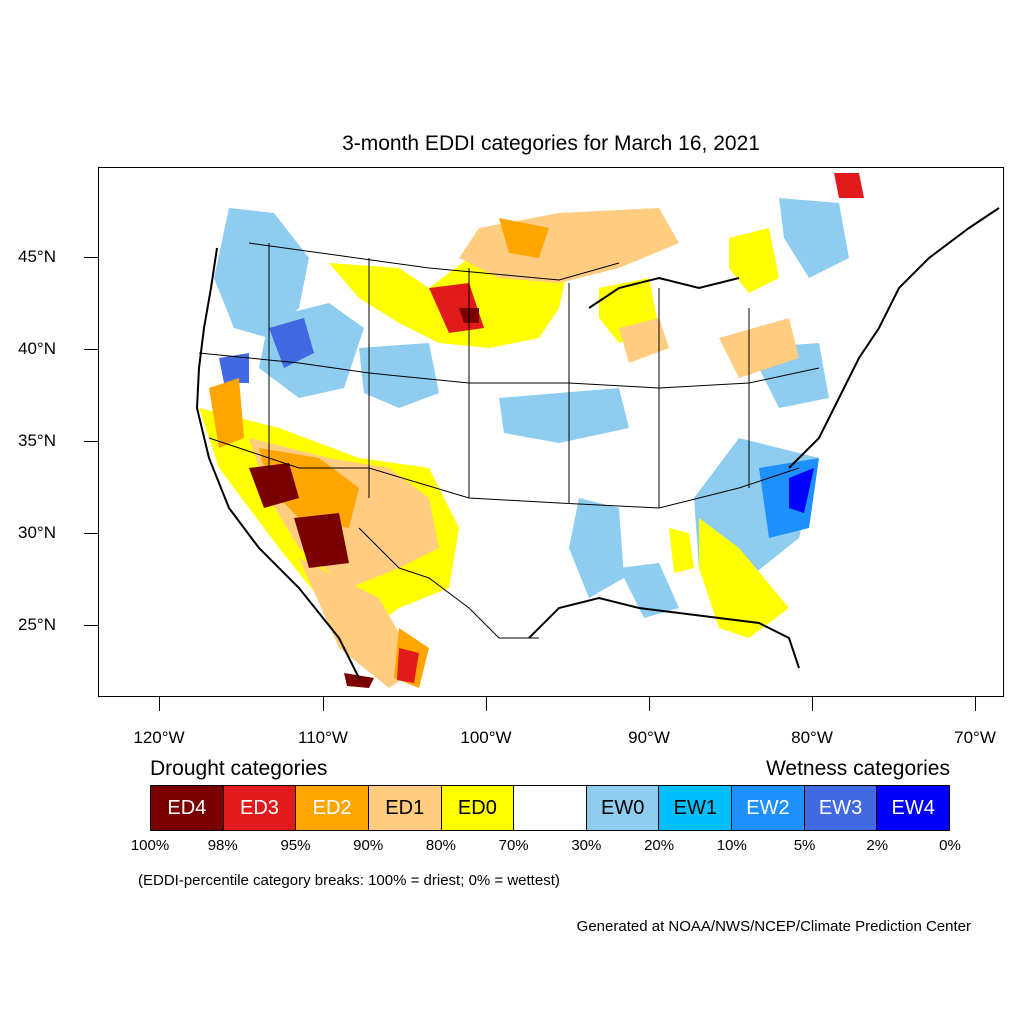  Describe the element at coordinates (364, 498) in the screenshot. I see `drought-ed4-regions` at that location.